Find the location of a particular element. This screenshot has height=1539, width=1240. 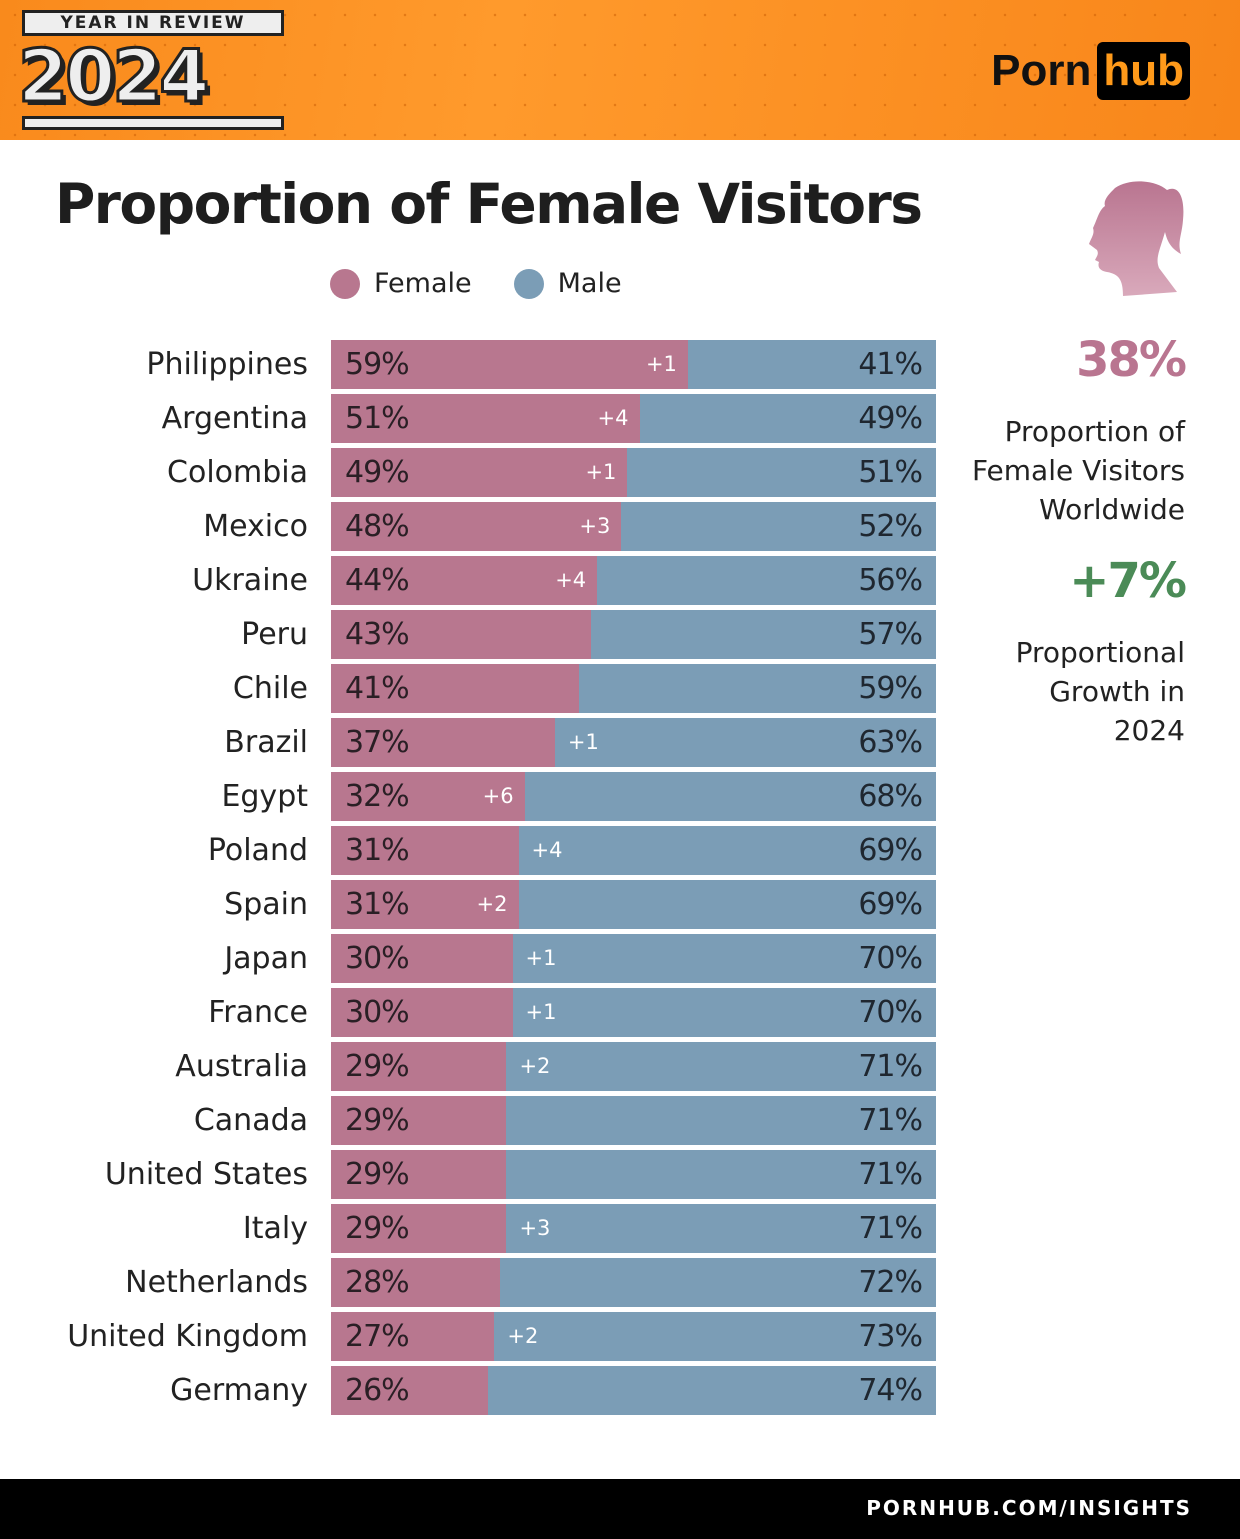

footer: PORNHUB.COM/INSIGHTS is located at coordinates (620, 1509).